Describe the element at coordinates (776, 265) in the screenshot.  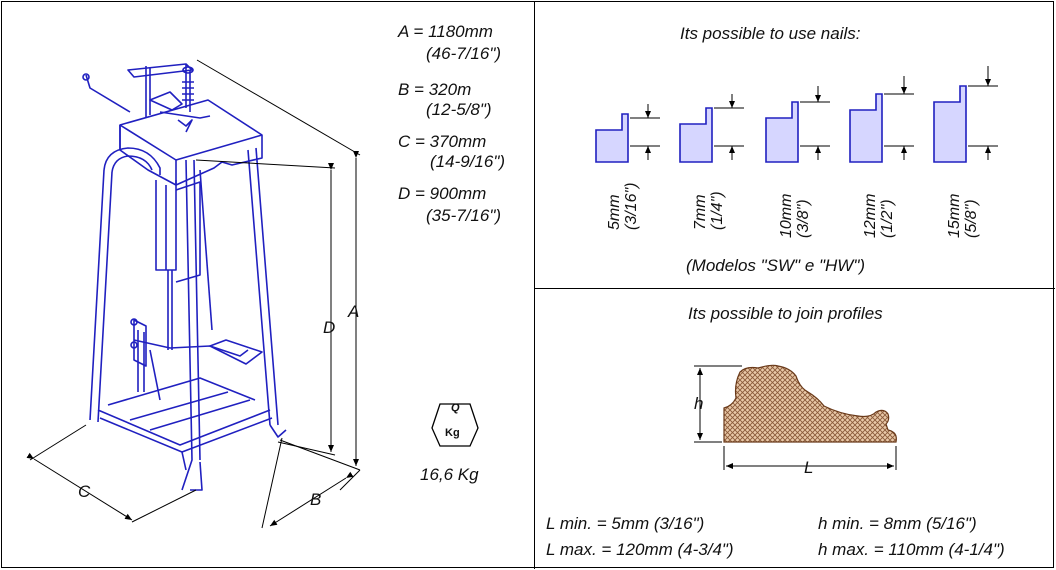
I see `nails-models: (Modelos "SW" e "HW")` at that location.